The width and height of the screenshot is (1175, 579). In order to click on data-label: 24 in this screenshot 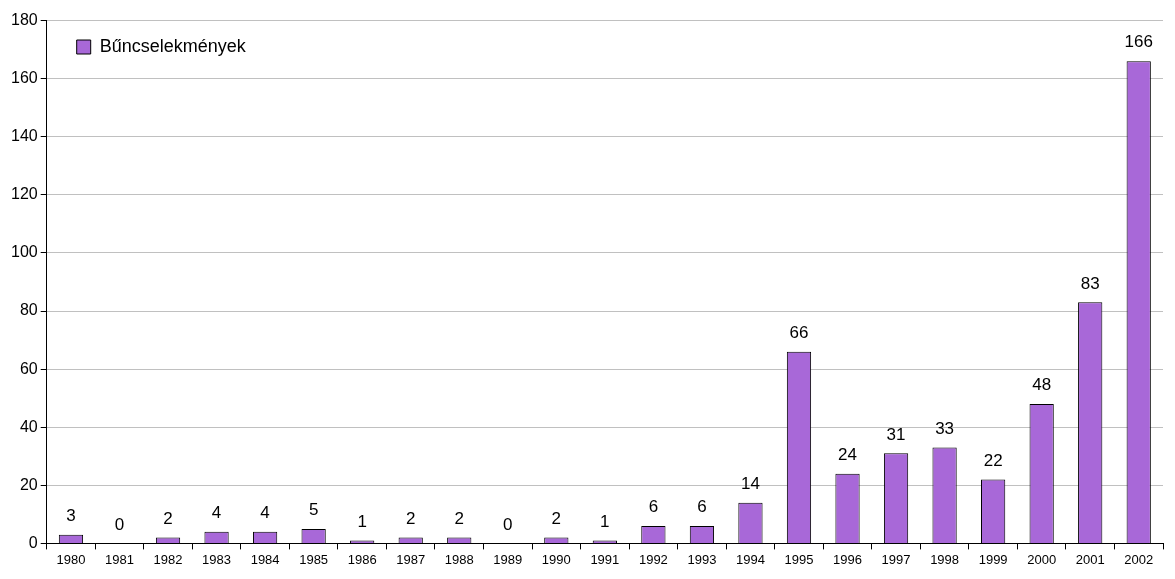, I will do `click(847, 454)`.